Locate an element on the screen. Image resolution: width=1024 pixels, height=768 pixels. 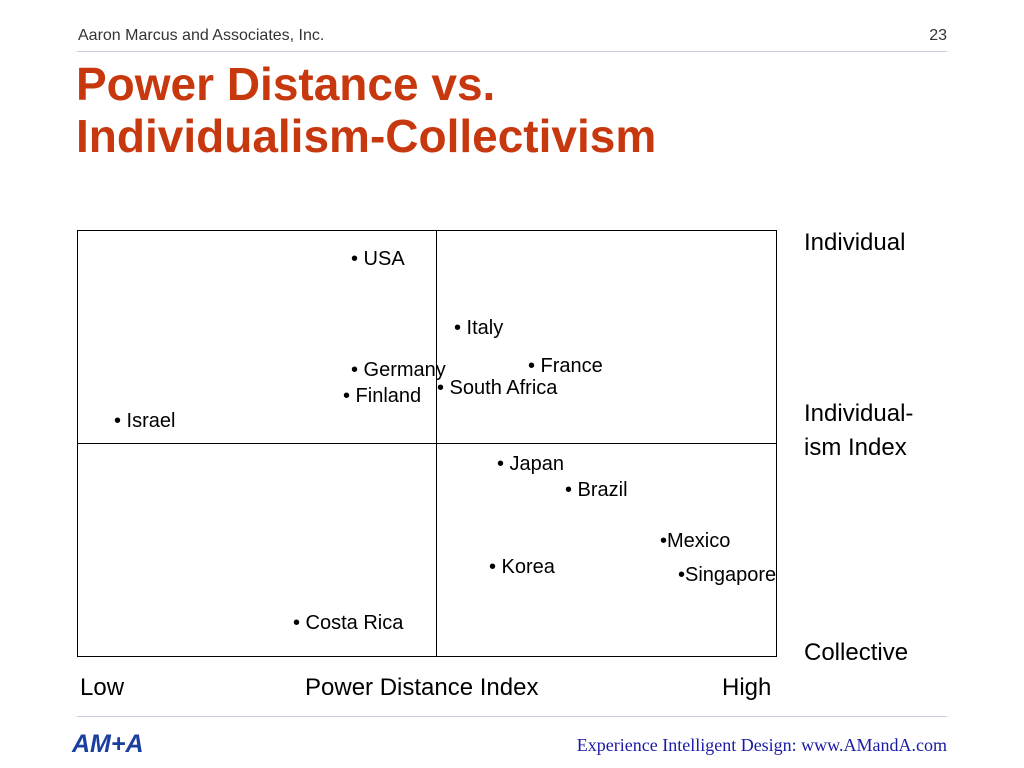
point-korea: • Korea is located at coordinates (522, 567).